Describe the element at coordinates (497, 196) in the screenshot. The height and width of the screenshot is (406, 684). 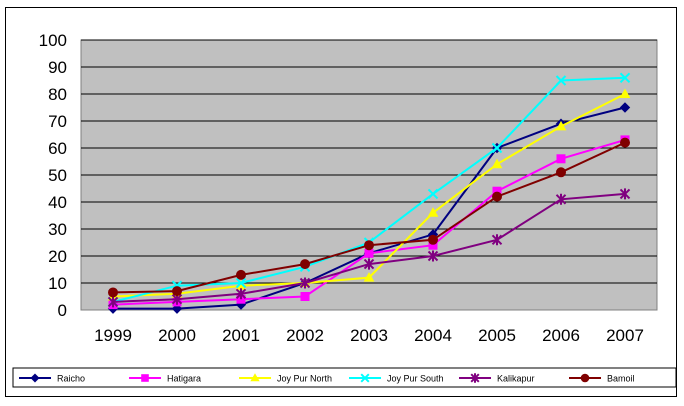
I see `data-point-bamoil-2005` at that location.